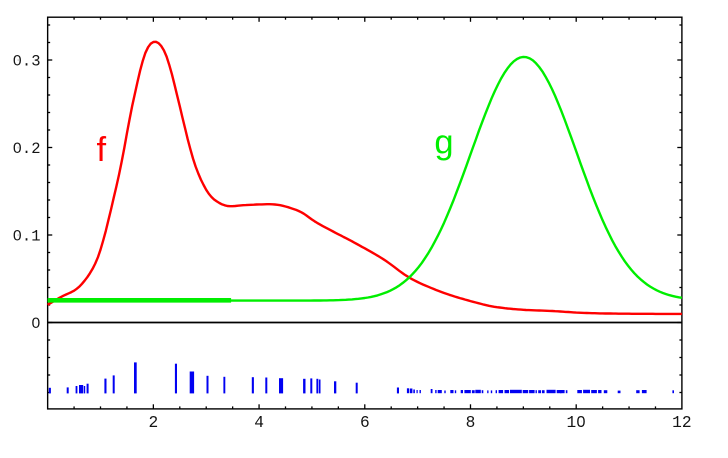  I want to click on svg-text: 10, so click(575, 423).